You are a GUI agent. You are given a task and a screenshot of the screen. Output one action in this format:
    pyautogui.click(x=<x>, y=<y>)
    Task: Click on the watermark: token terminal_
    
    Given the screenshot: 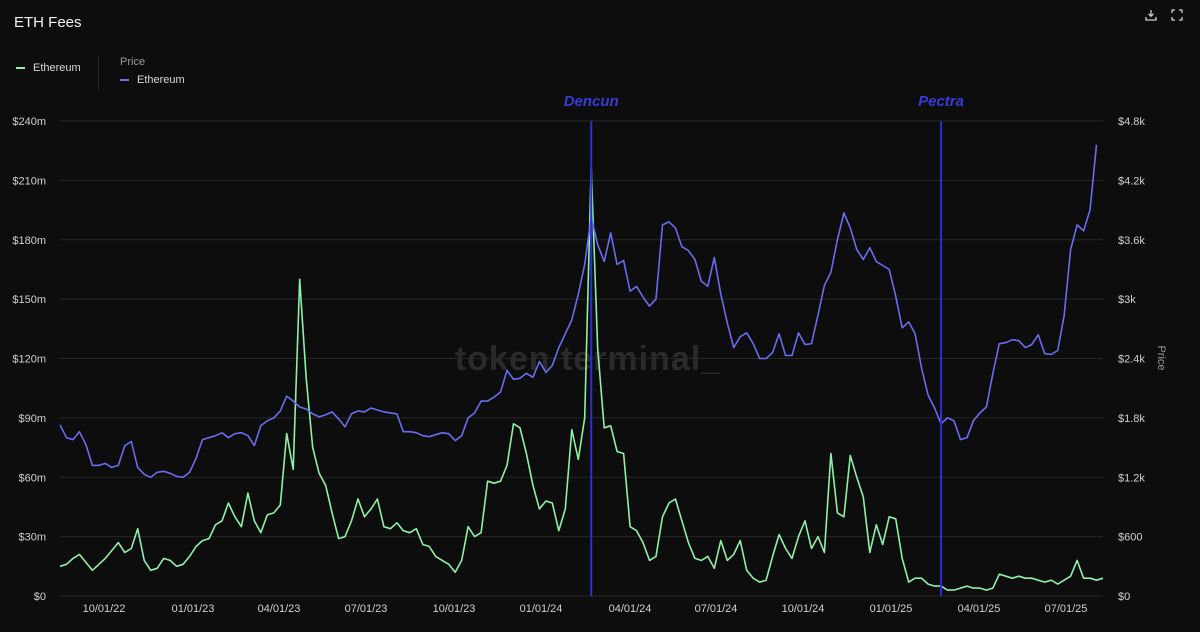 What is the action you would take?
    pyautogui.click(x=588, y=359)
    